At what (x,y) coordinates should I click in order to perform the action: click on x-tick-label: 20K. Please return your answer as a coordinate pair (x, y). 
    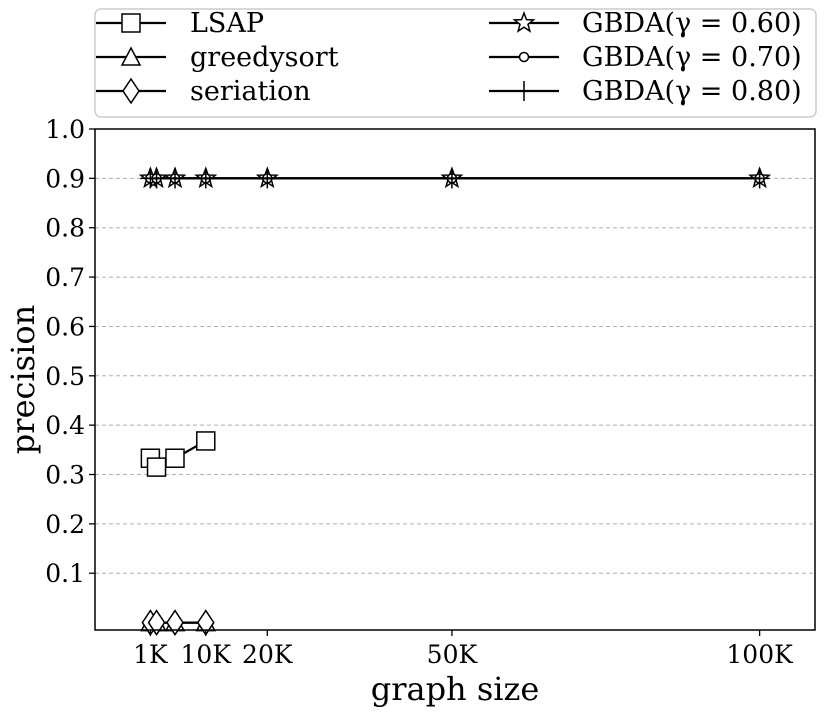
    Looking at the image, I should click on (268, 654).